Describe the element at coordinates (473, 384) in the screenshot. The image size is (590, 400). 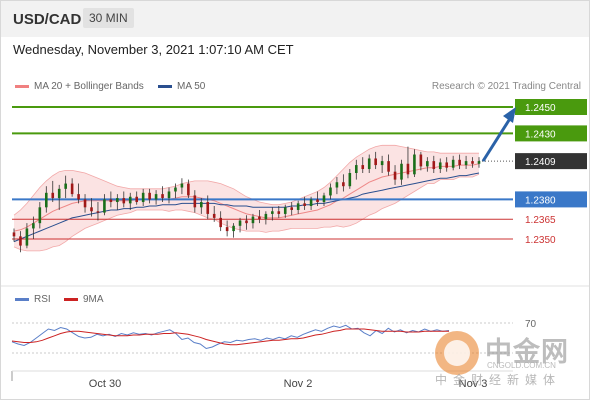
I see `x-tick-label: Nov 3` at that location.